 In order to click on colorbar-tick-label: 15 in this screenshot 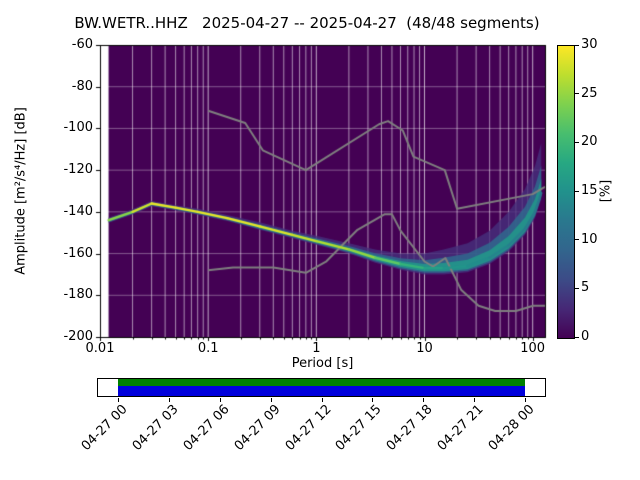, I will do `click(589, 190)`.